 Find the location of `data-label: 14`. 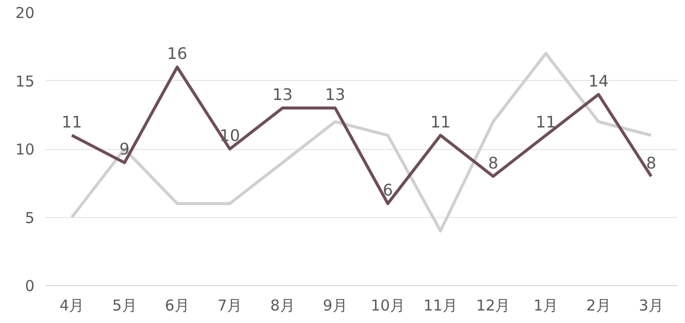

data-label: 14 is located at coordinates (598, 80).